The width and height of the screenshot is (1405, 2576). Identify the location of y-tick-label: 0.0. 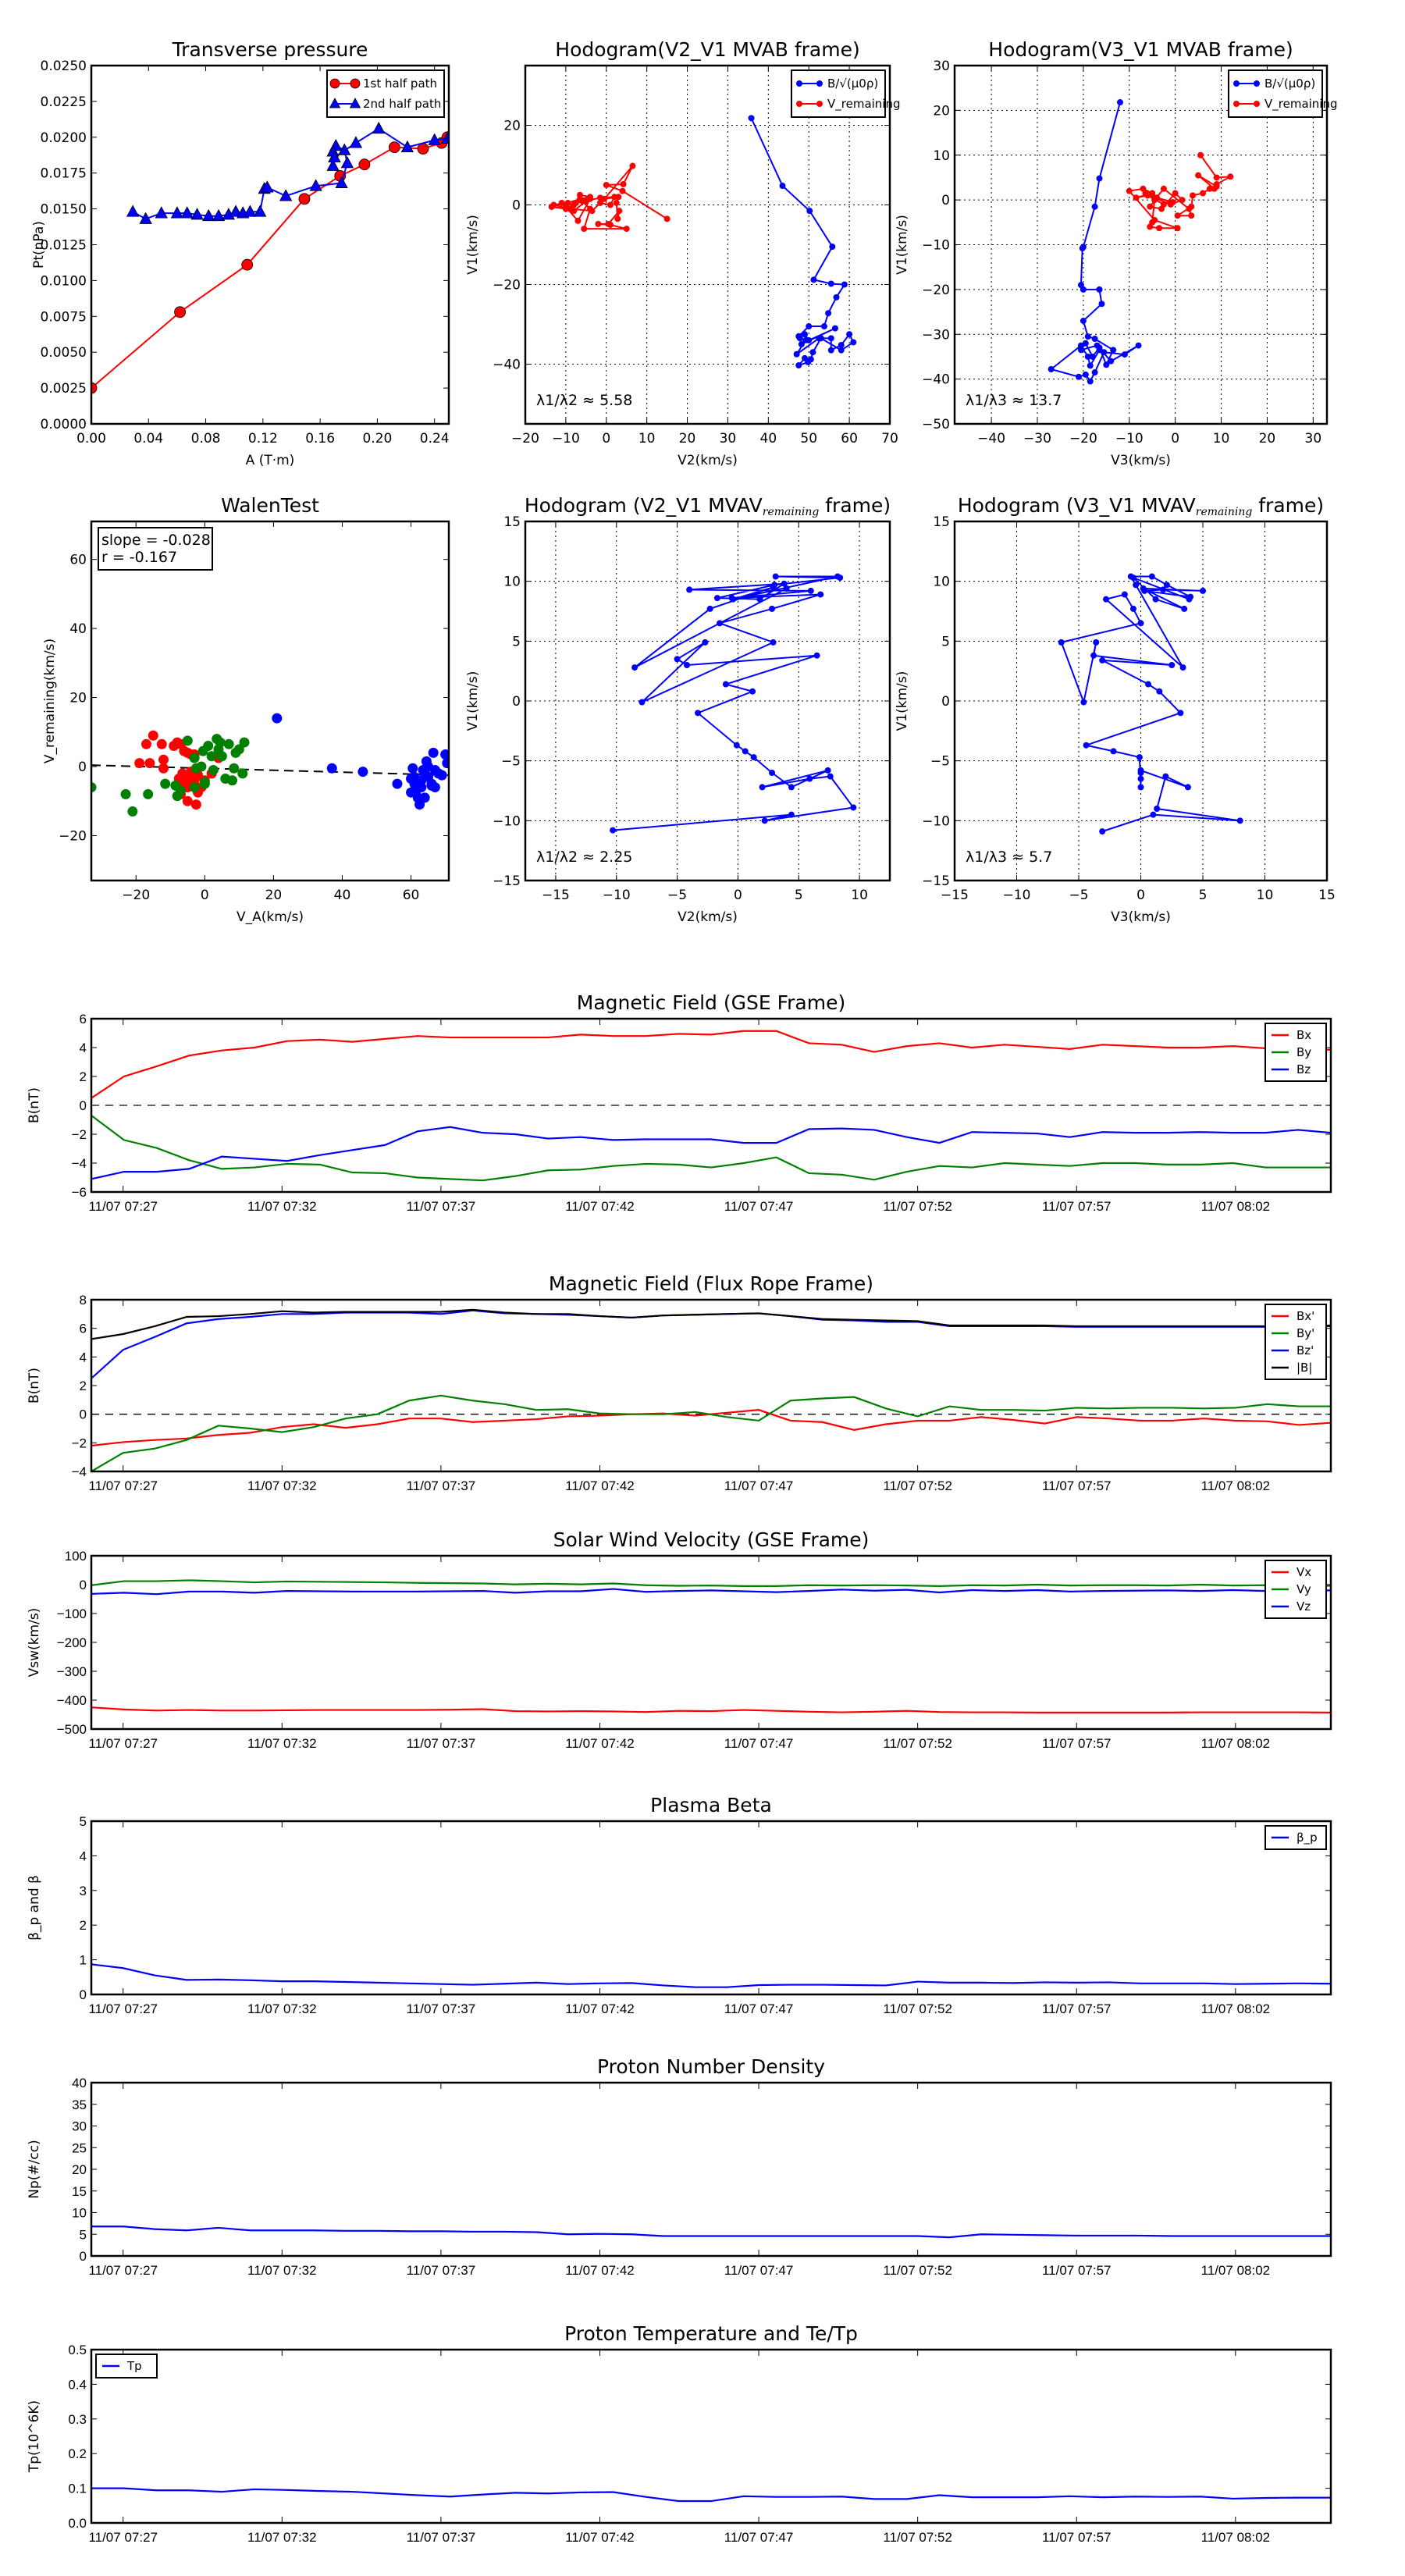
(77, 2523).